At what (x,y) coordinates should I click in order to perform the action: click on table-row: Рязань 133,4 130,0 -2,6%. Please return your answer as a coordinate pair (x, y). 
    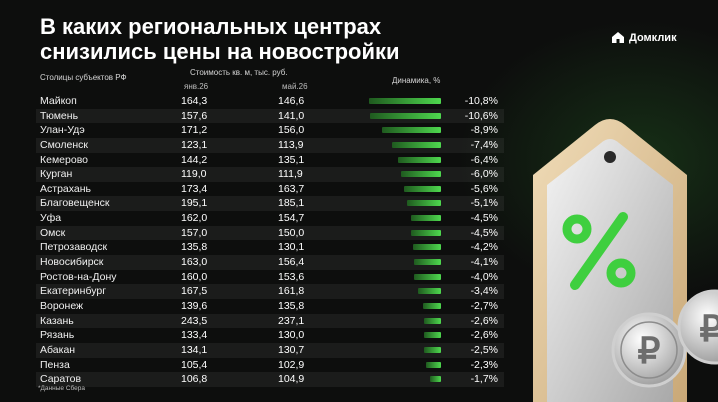
    Looking at the image, I should click on (270, 335).